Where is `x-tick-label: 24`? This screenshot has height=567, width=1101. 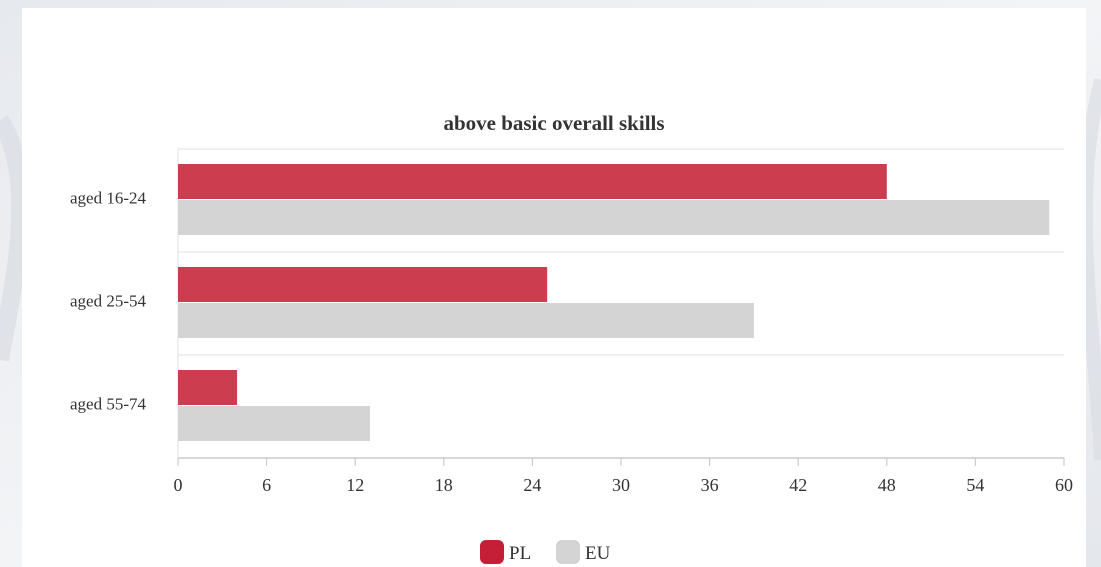 x-tick-label: 24 is located at coordinates (532, 485).